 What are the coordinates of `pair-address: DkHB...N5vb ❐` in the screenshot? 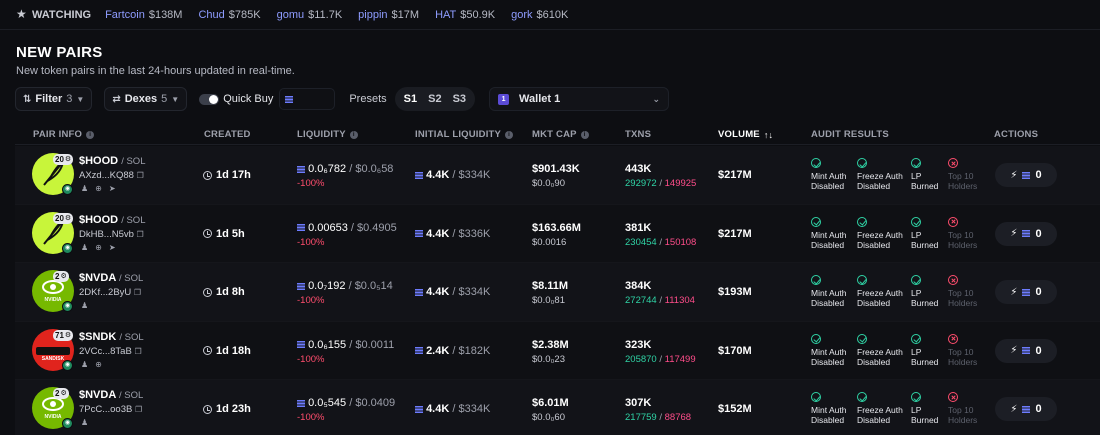 It's located at (111, 234).